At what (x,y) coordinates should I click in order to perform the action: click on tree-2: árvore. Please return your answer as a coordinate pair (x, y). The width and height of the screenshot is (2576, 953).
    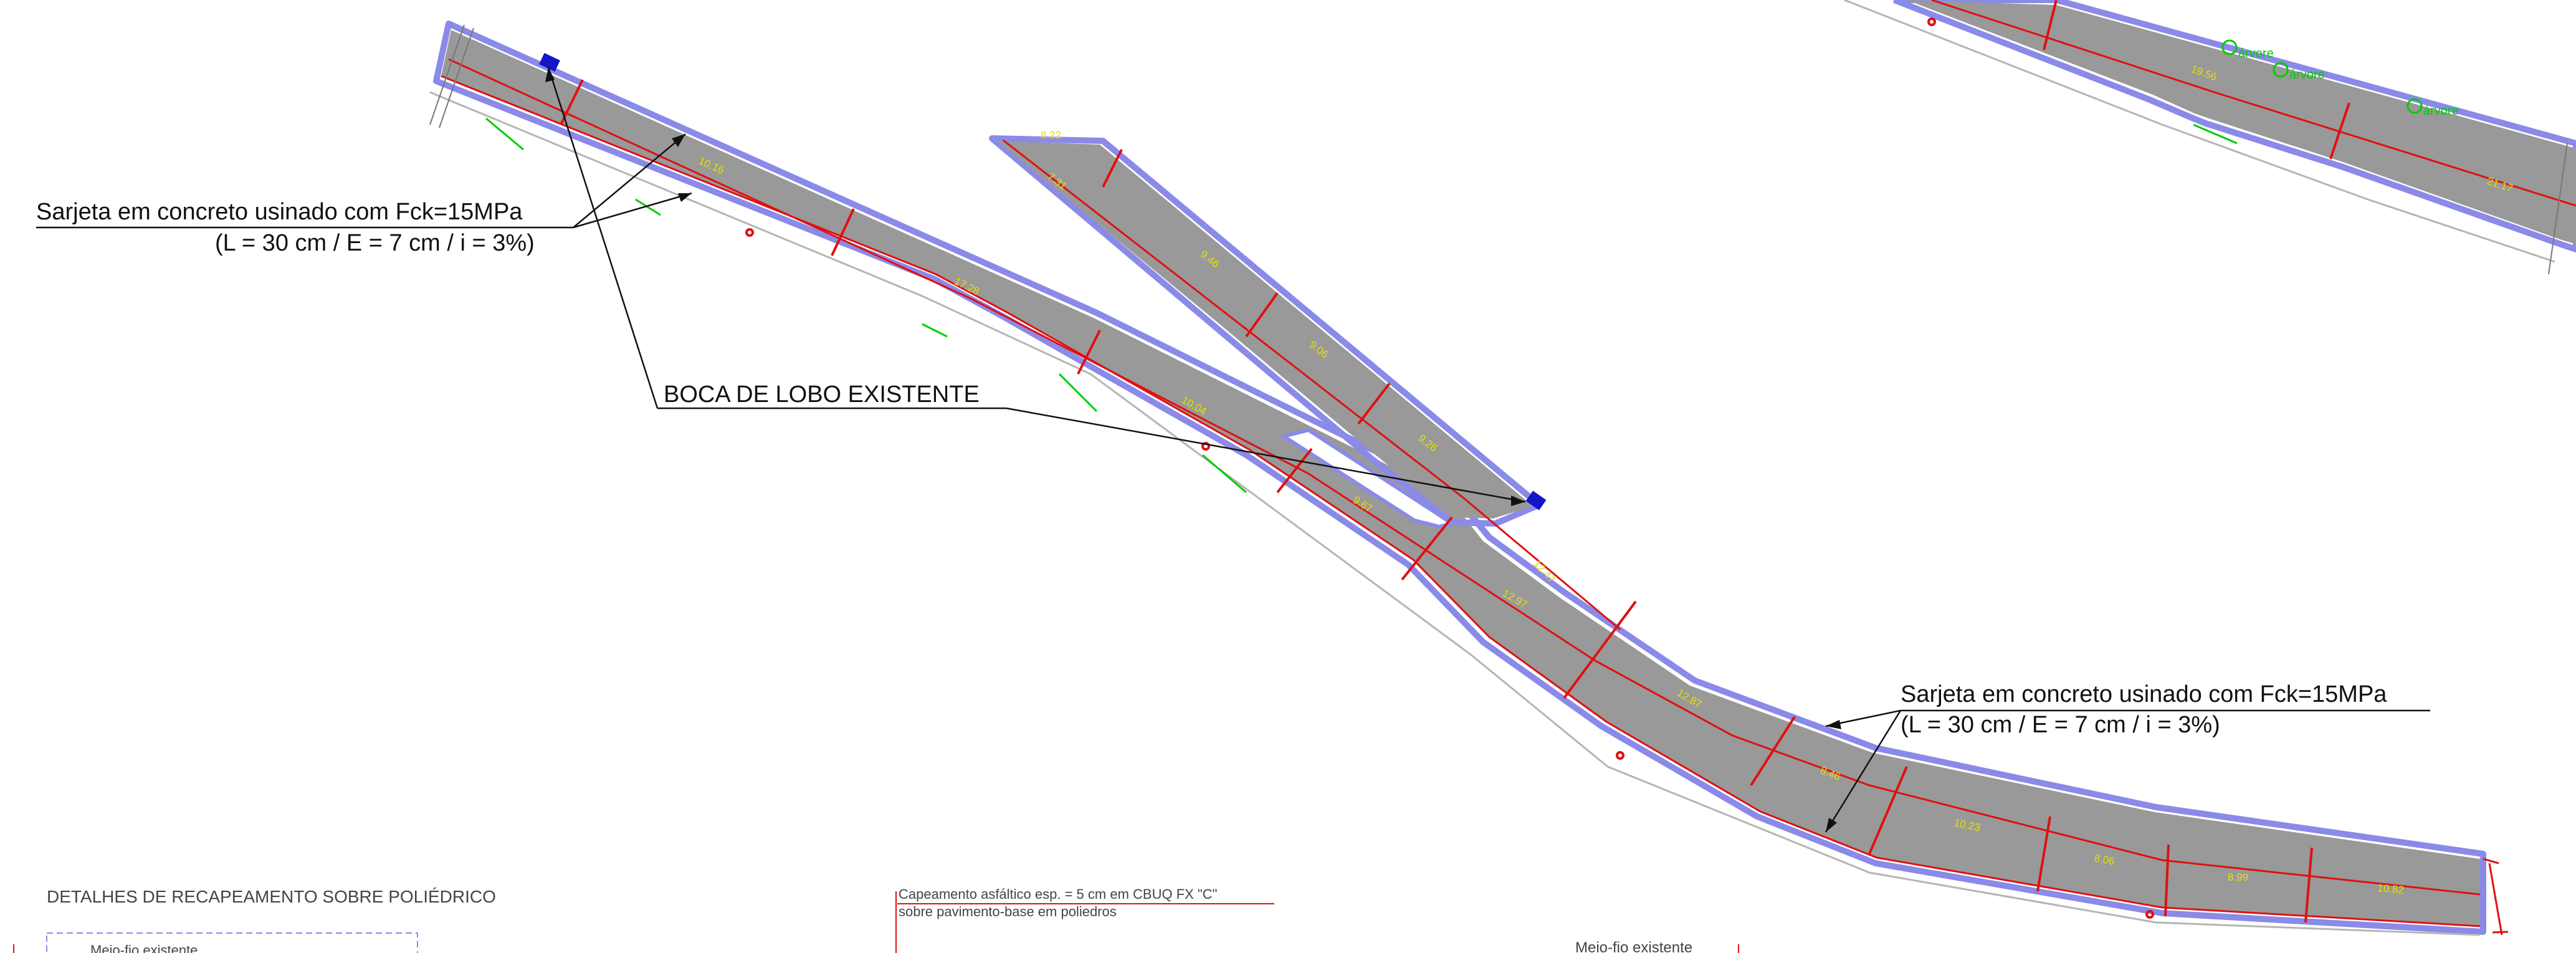
    Looking at the image, I should click on (2299, 72).